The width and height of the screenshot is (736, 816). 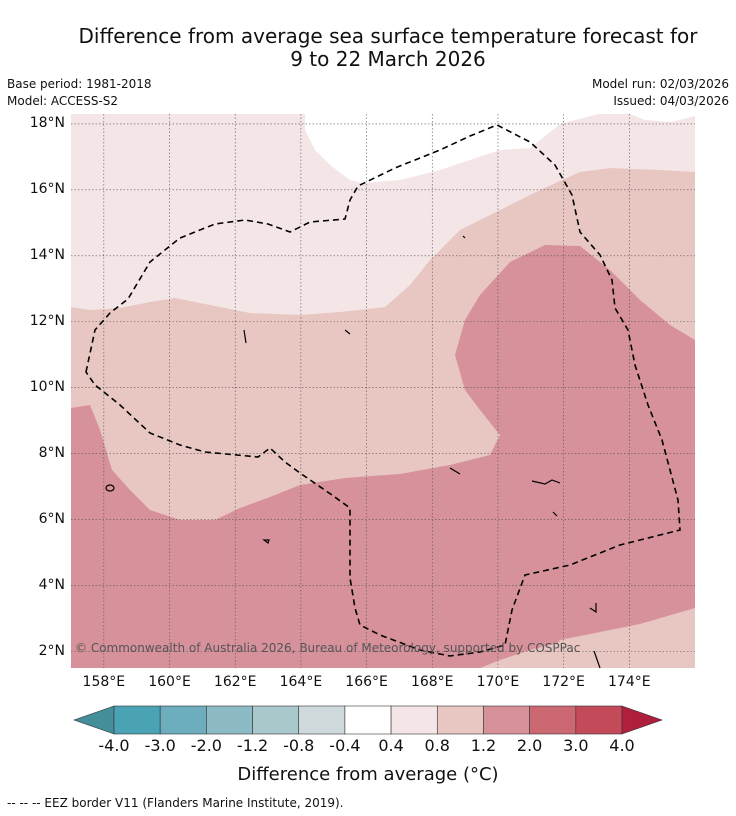 I want to click on longitude-label: 162°E, so click(x=235, y=682).